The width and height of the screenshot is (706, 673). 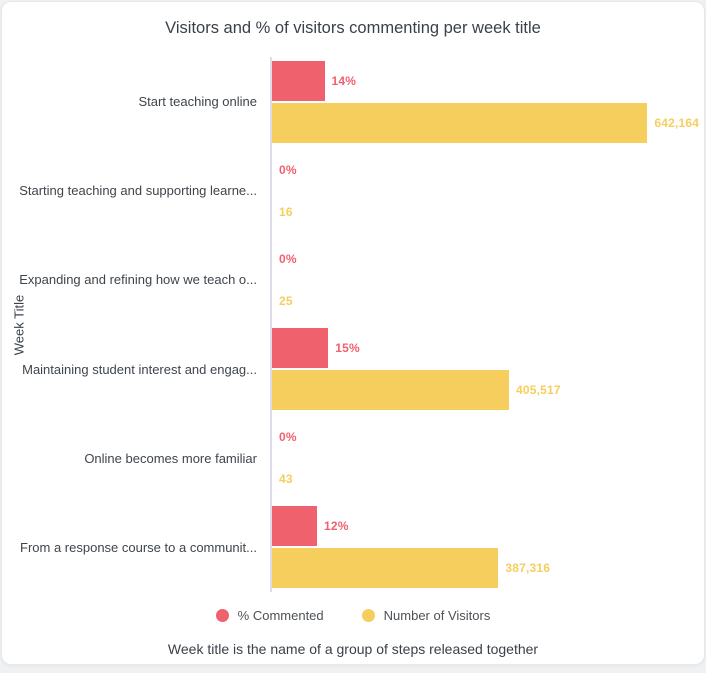 I want to click on bar-value-label: 14%, so click(x=344, y=81).